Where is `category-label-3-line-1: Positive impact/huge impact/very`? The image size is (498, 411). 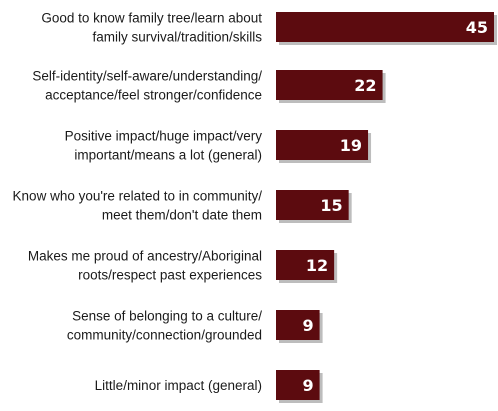
category-label-3-line-1: Positive impact/huge impact/very is located at coordinates (164, 136).